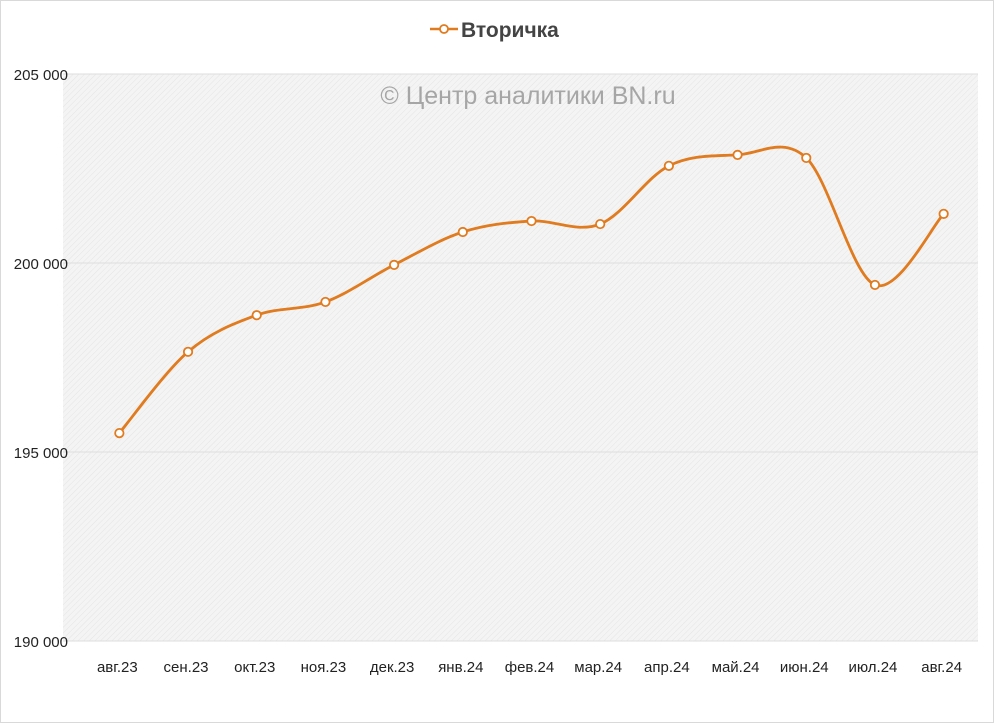 The width and height of the screenshot is (994, 723). Describe the element at coordinates (41, 453) in the screenshot. I see `y-tick-label: 195 000` at that location.